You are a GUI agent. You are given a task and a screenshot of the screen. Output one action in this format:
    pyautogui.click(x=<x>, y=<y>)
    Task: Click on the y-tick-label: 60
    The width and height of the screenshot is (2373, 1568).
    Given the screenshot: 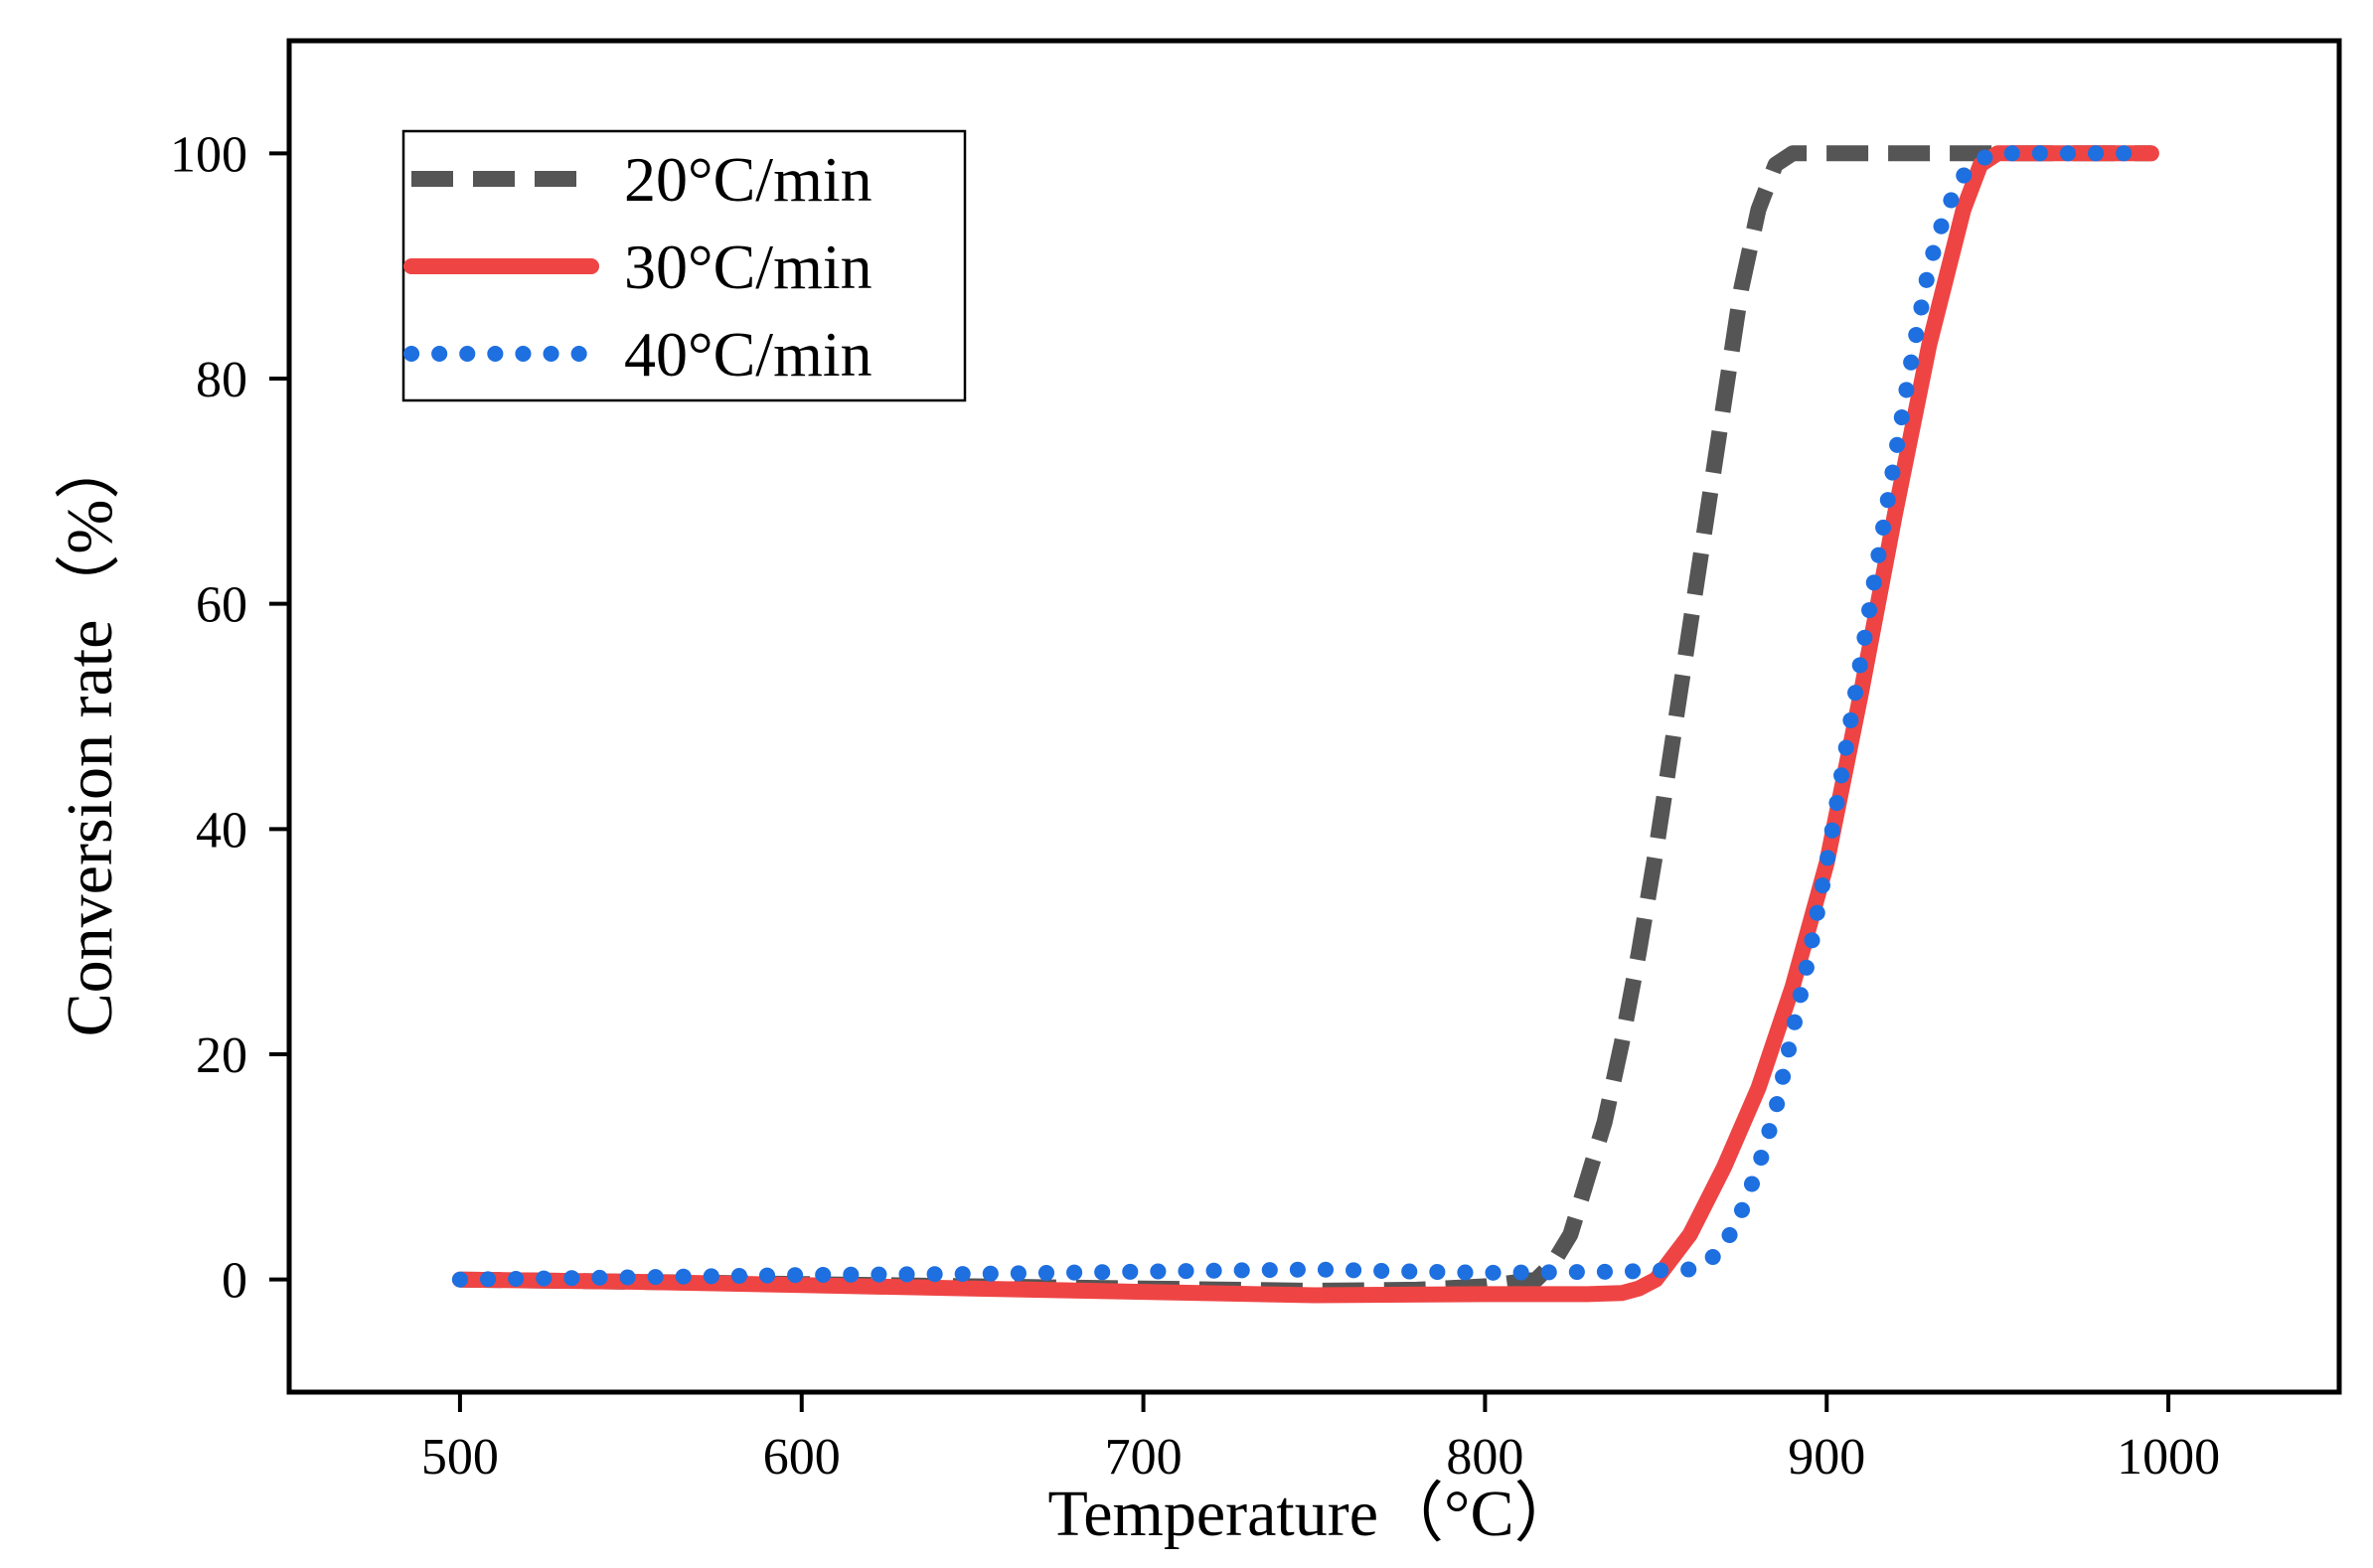 What is the action you would take?
    pyautogui.click(x=221, y=606)
    